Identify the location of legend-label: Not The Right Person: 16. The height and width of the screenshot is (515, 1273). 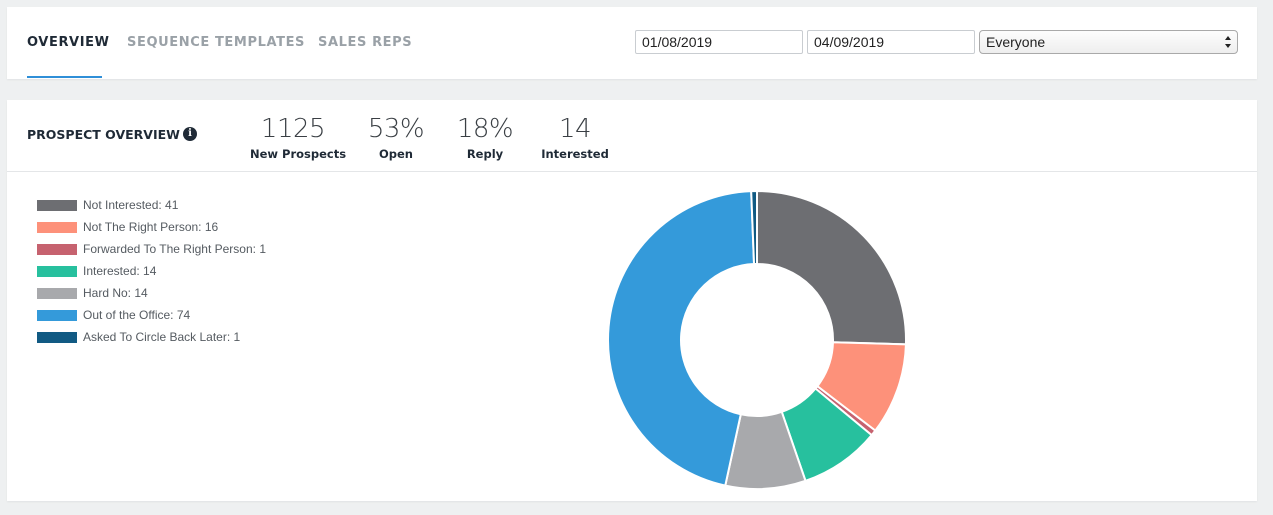
(151, 227).